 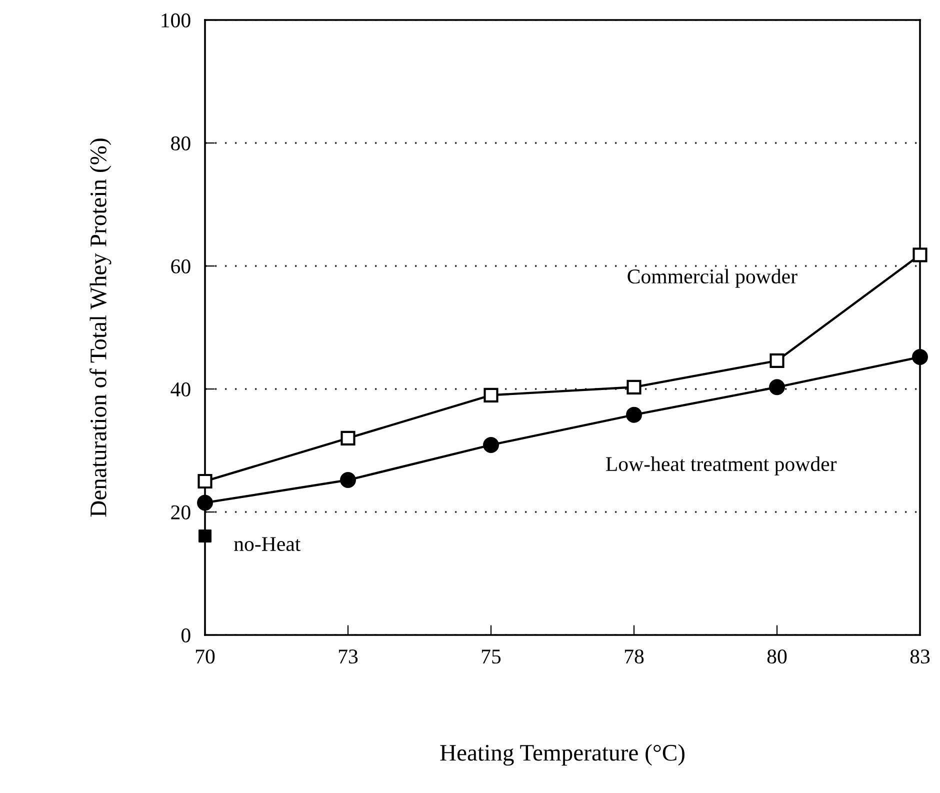 I want to click on x-tick-label: 80, so click(x=777, y=656).